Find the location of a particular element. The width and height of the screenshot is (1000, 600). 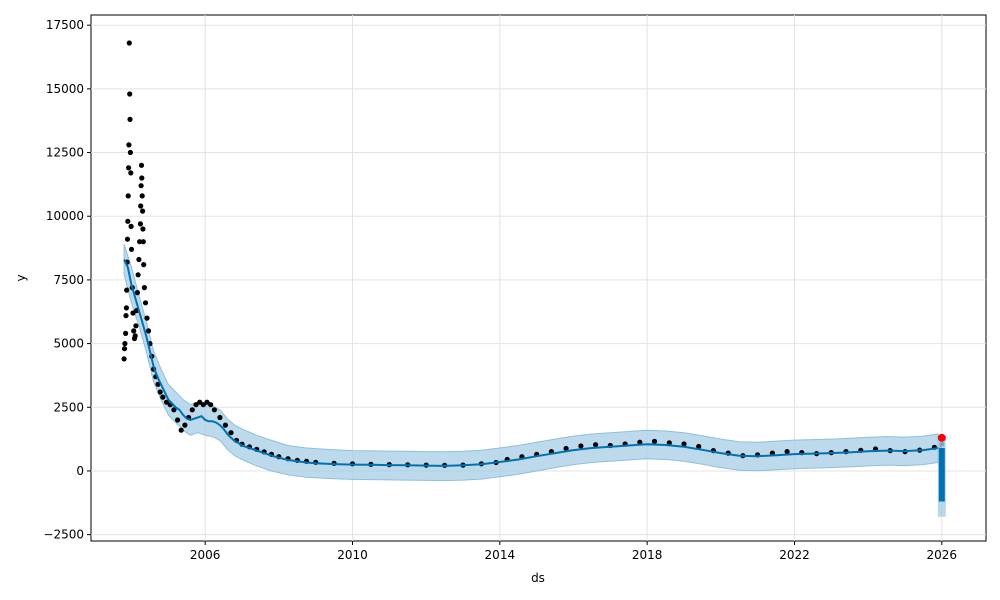

x-tick-label: 2014 is located at coordinates (500, 555).